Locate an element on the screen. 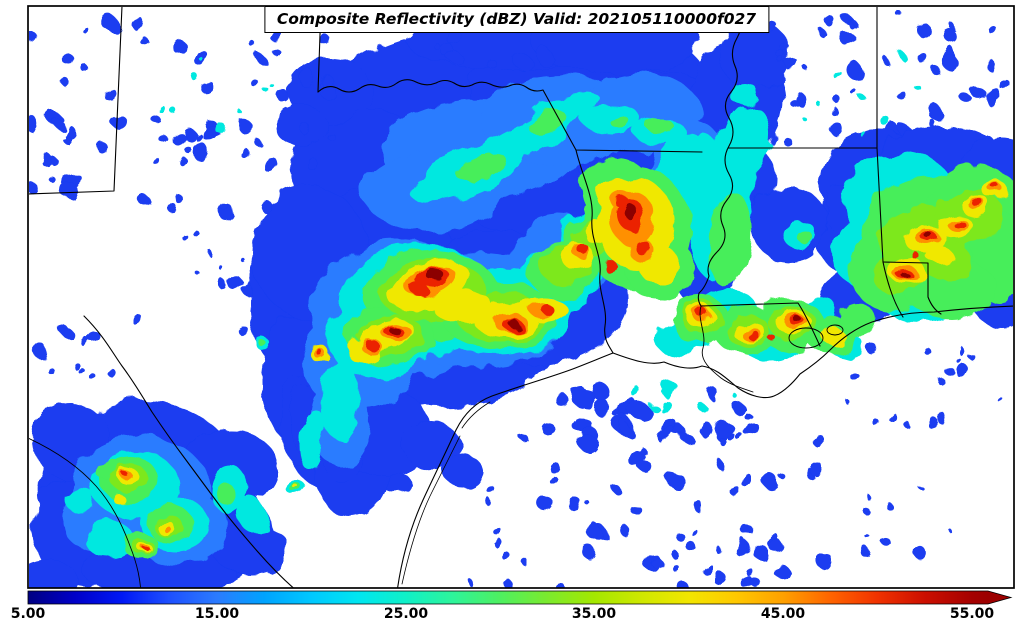 The height and width of the screenshot is (633, 1033). lower-mississippi-river is located at coordinates (726, 349).